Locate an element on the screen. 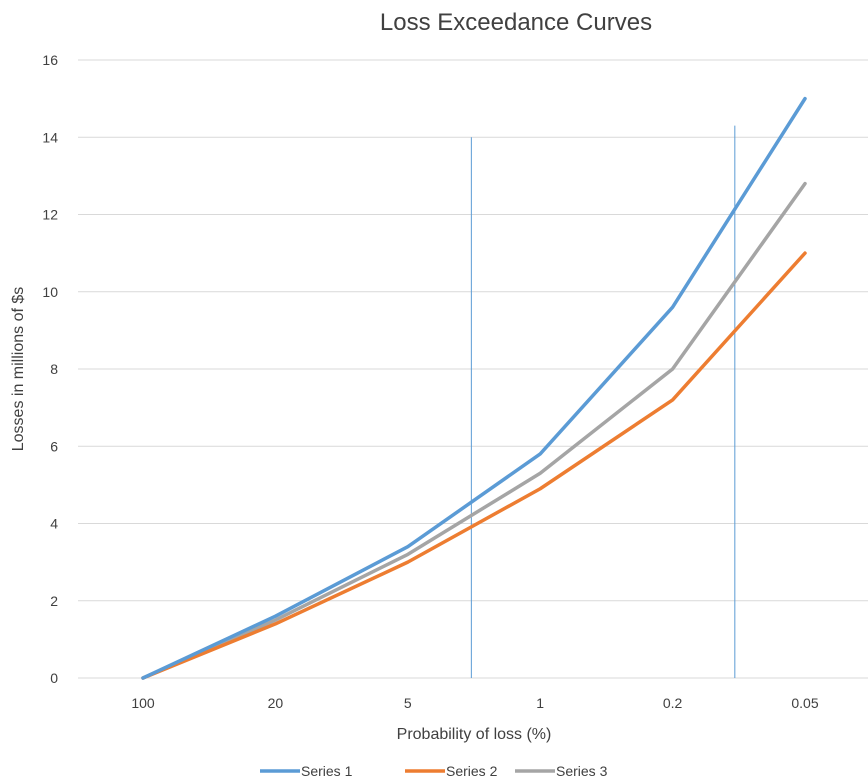 The width and height of the screenshot is (868, 781). y-tick-label: 16 is located at coordinates (50, 60).